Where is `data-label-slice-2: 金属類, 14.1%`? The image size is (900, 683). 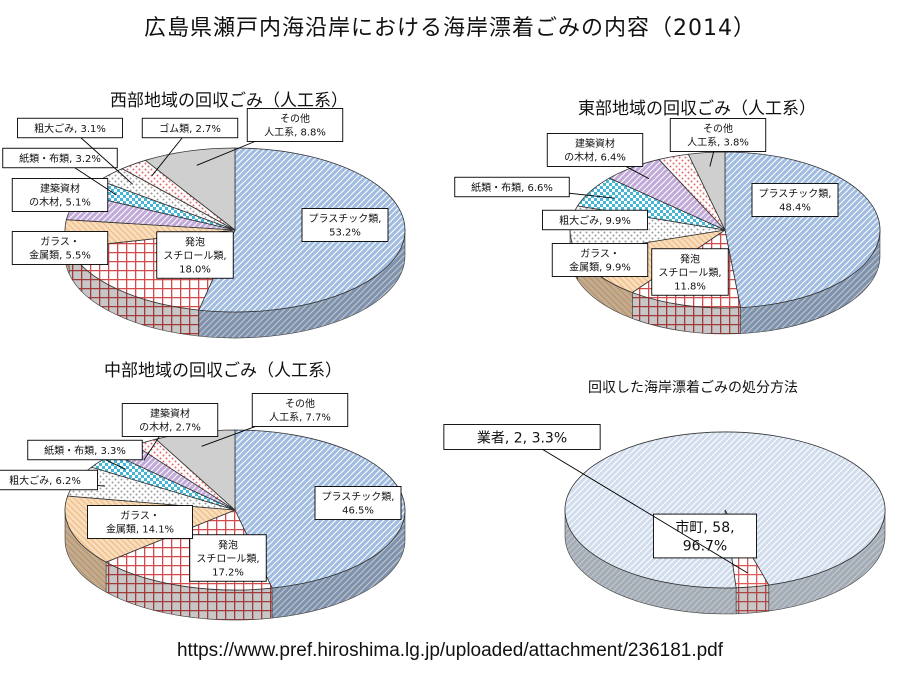 data-label-slice-2: 金属類, 14.1% is located at coordinates (140, 529).